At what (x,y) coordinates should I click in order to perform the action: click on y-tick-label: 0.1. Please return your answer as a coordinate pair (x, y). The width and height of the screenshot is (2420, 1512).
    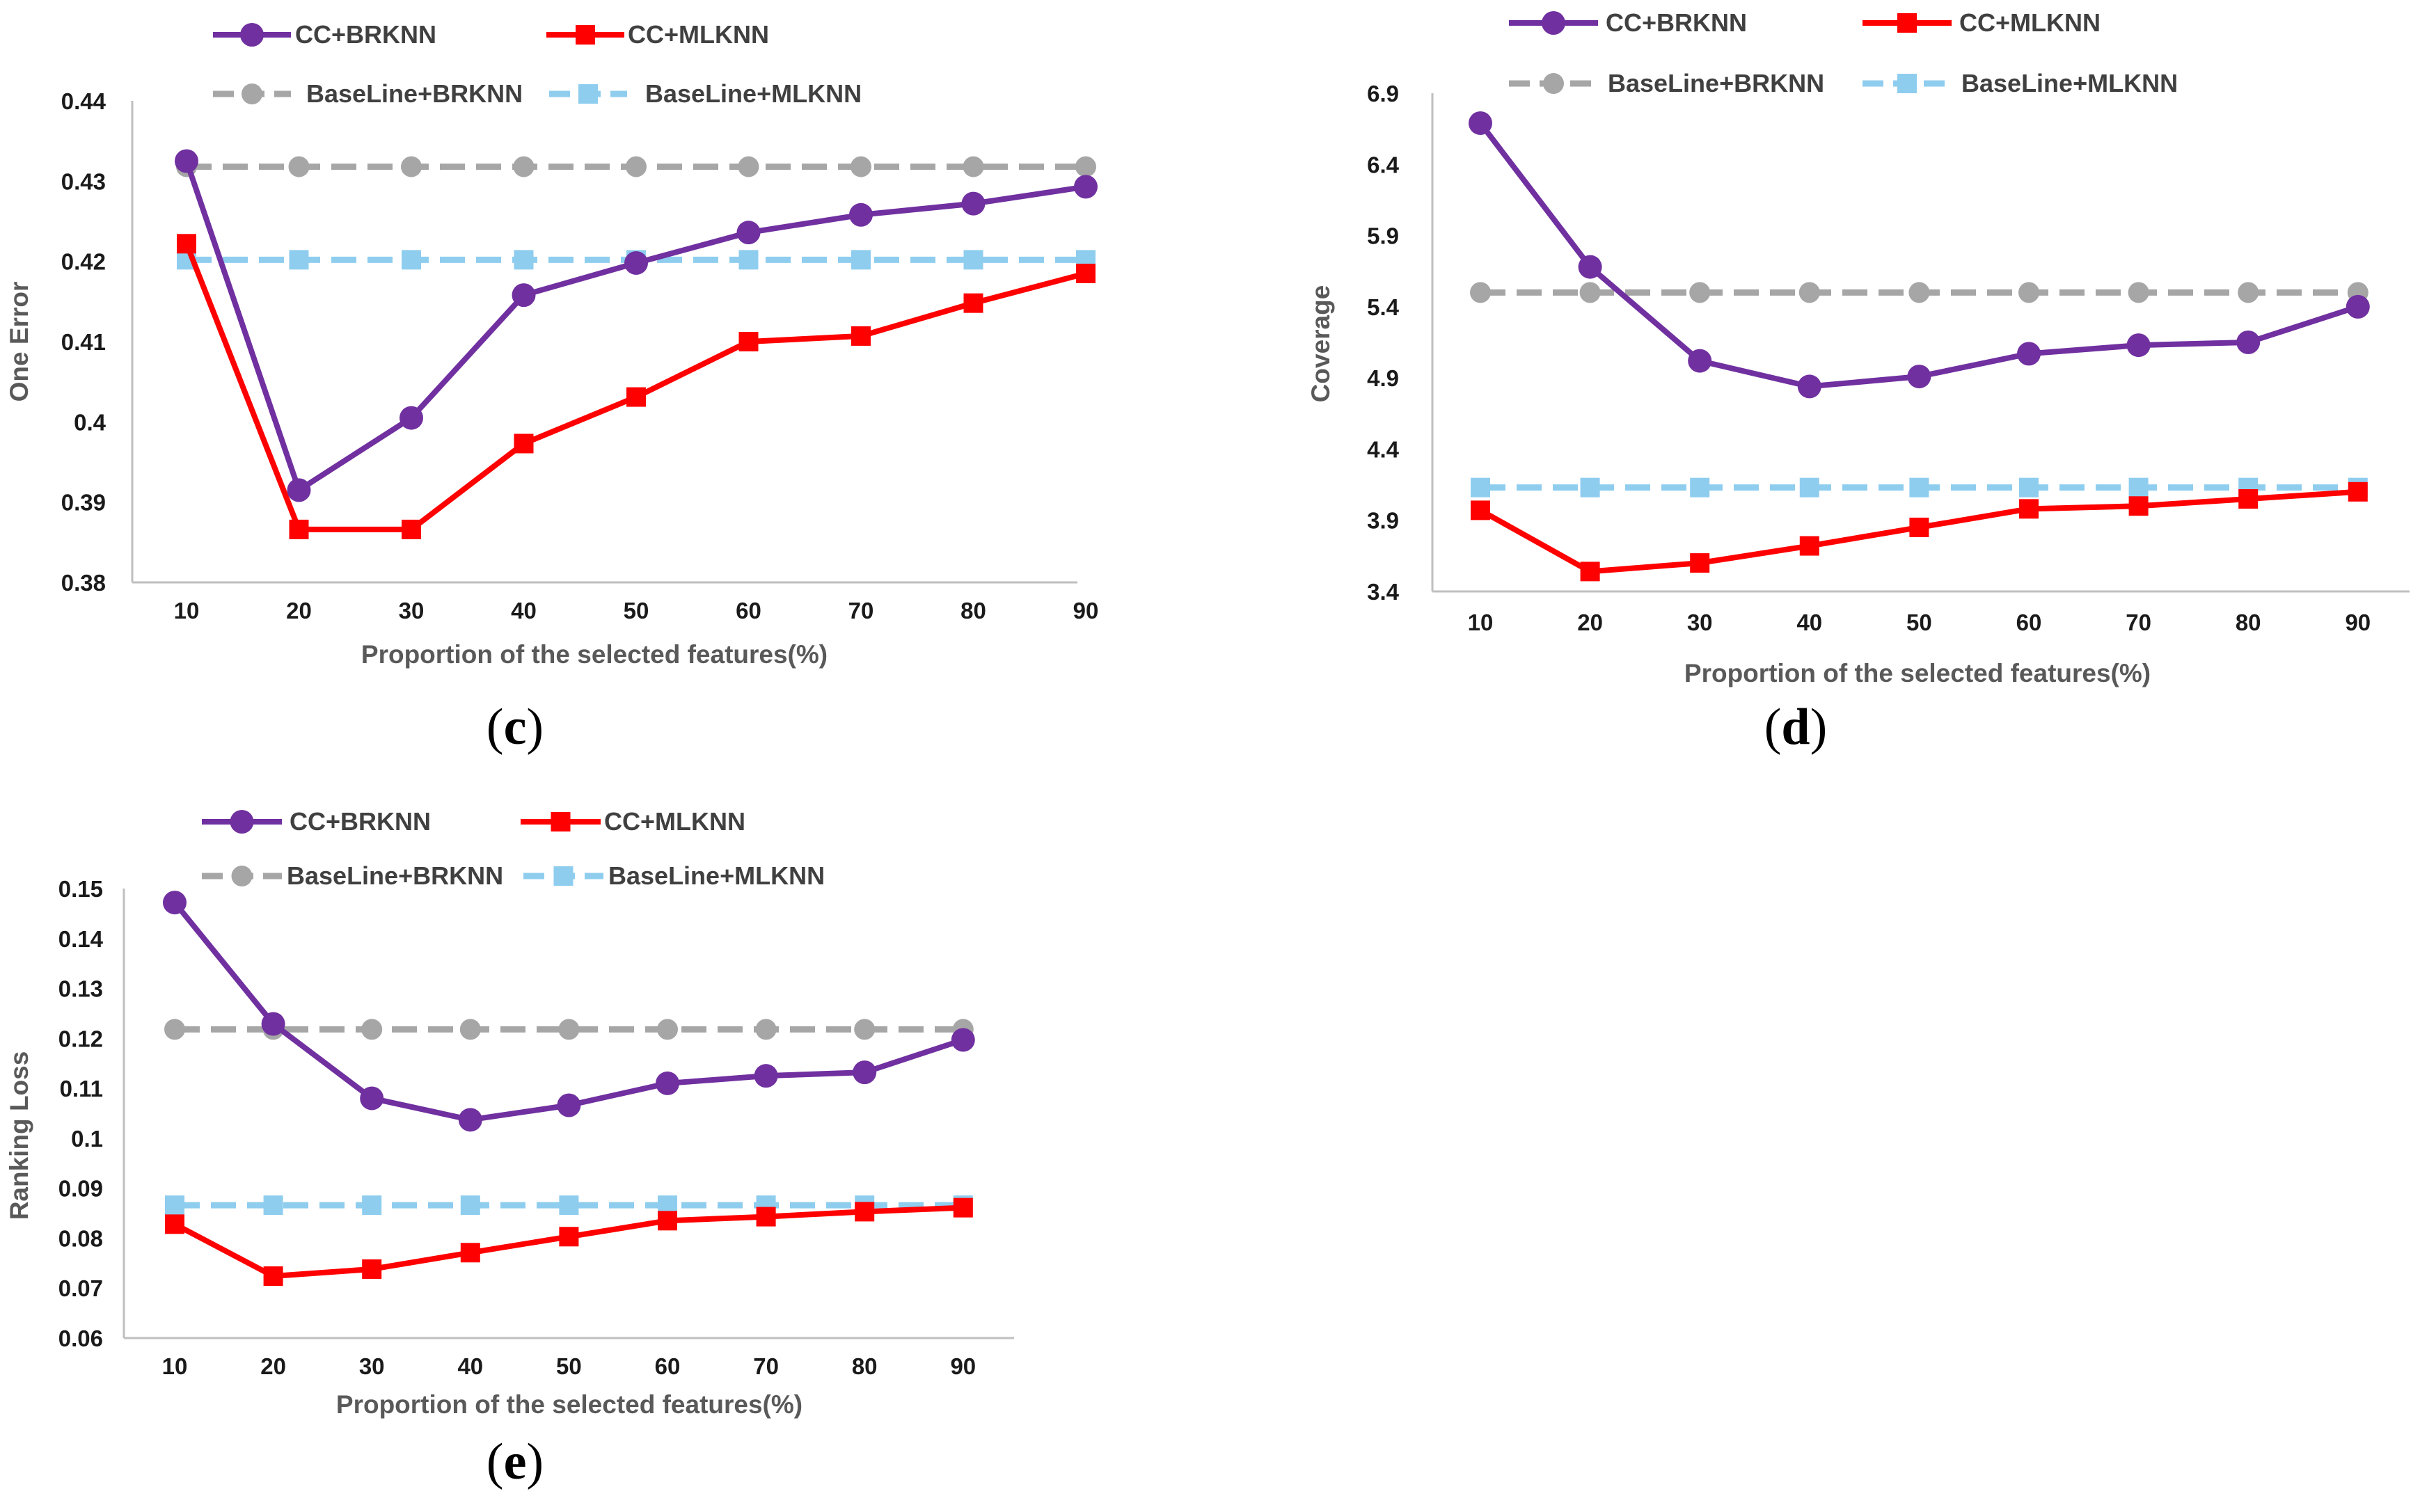
    Looking at the image, I should click on (87, 1139).